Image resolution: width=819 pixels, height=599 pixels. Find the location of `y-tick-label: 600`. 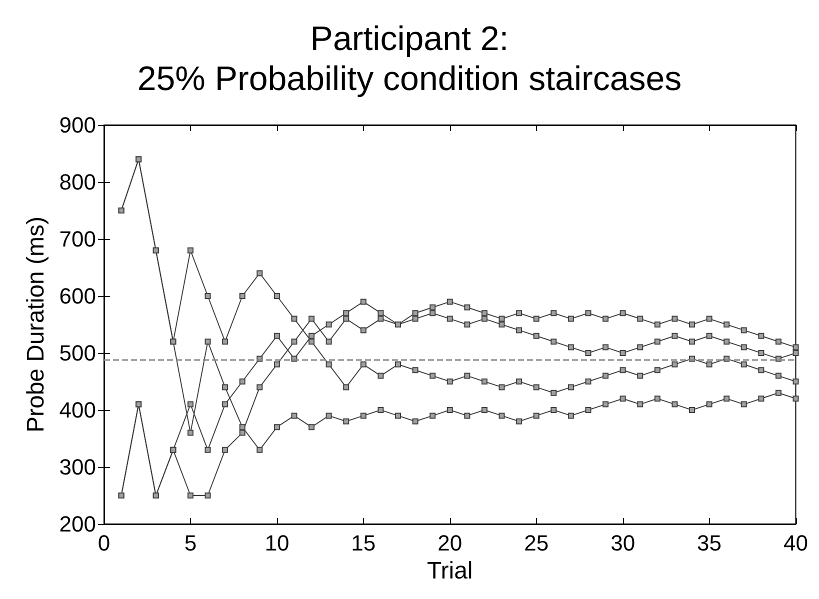

y-tick-label: 600 is located at coordinates (77, 296).